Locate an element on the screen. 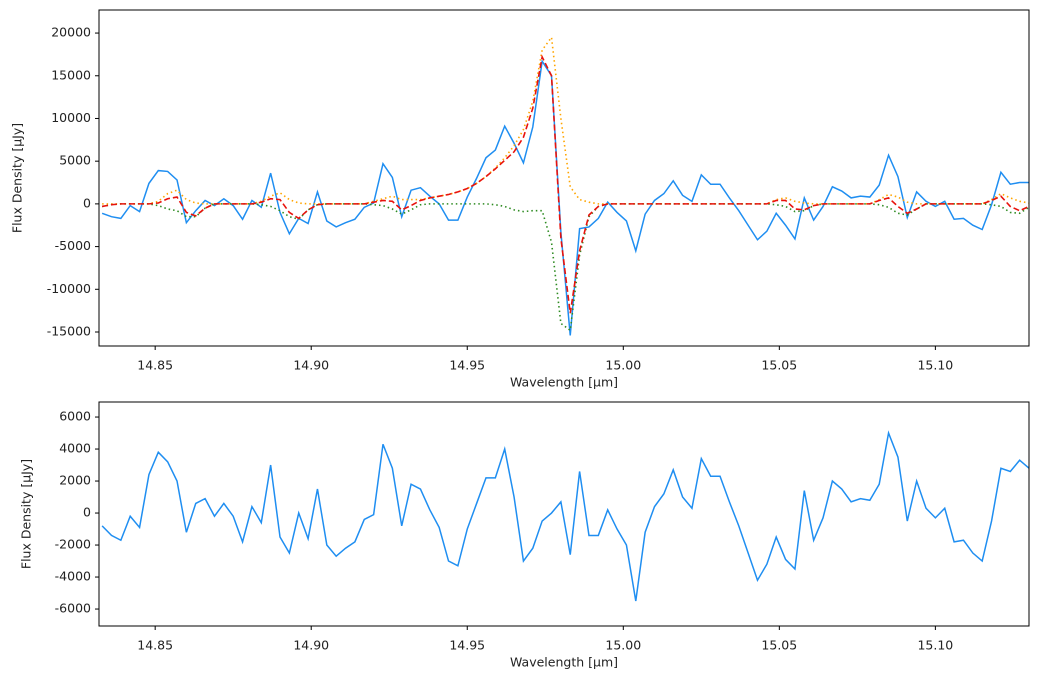 This screenshot has height=683, width=1038. y-tick-label: 15000 is located at coordinates (71, 74).